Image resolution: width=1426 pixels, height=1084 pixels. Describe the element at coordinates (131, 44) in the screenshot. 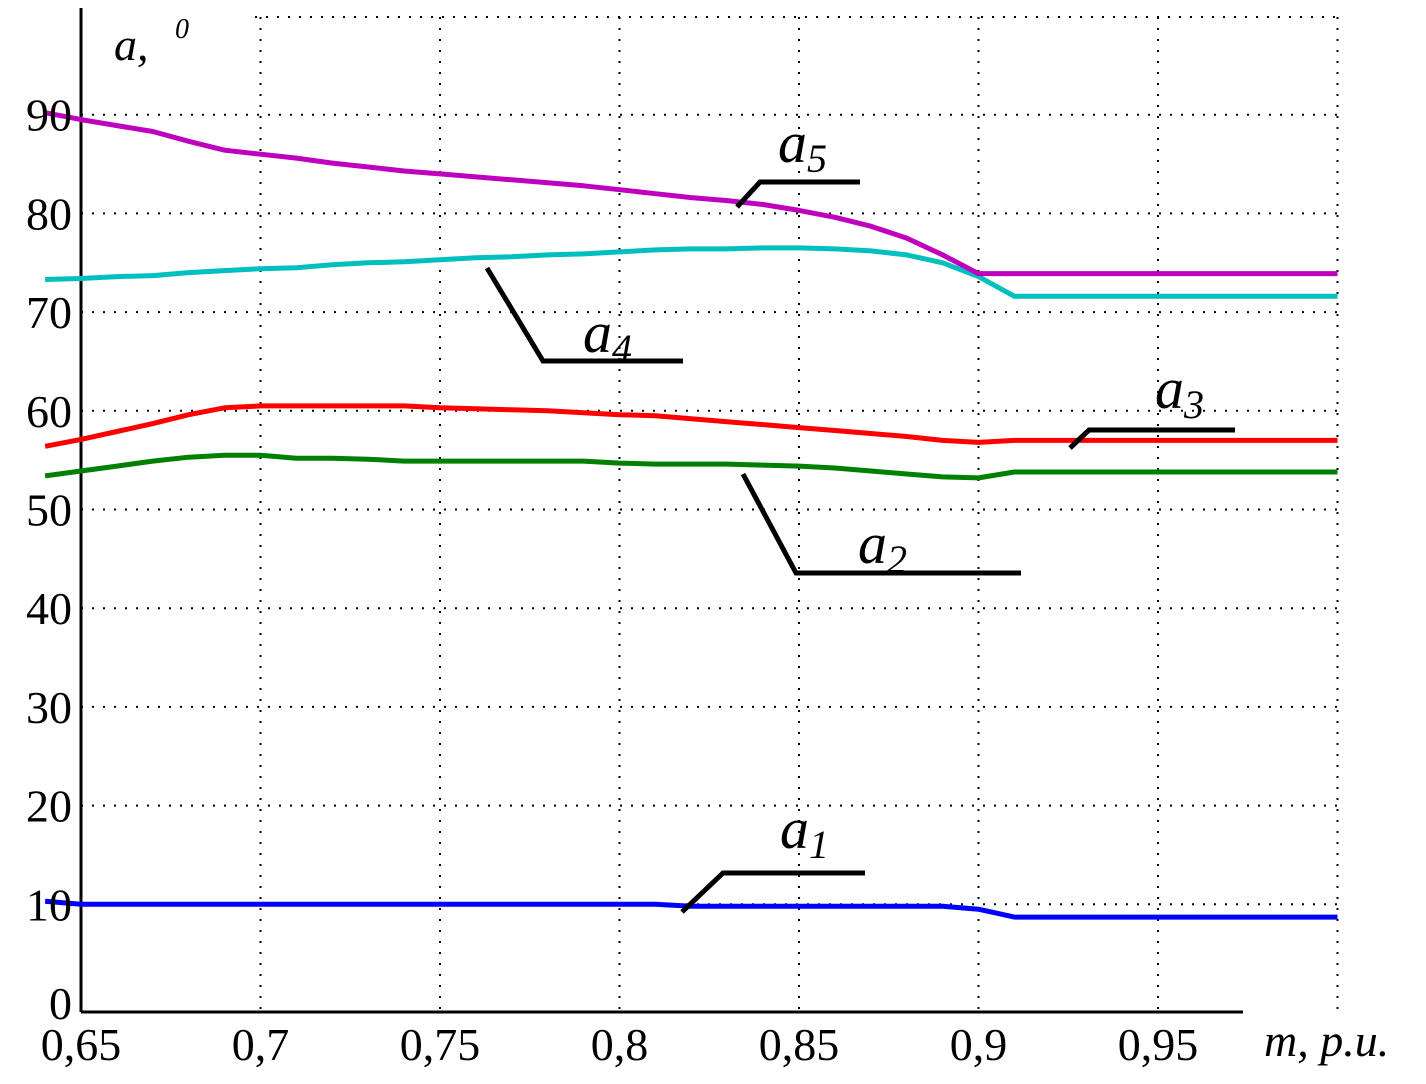

I see `y-axis-label: a,` at that location.